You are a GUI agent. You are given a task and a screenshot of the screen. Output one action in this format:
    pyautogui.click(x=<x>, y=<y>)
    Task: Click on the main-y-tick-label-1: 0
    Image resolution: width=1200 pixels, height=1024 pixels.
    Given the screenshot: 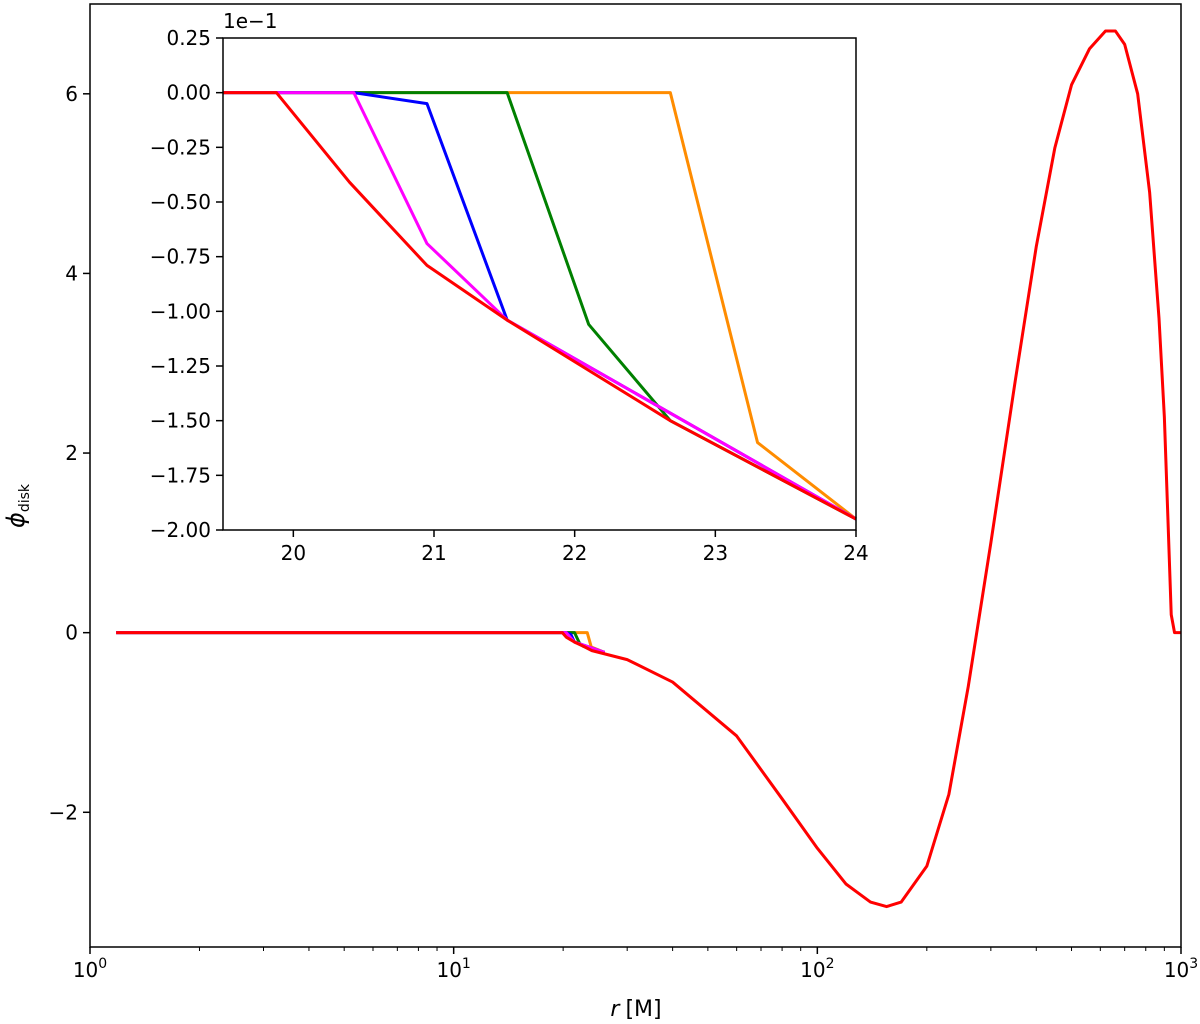 What is the action you would take?
    pyautogui.click(x=71, y=633)
    